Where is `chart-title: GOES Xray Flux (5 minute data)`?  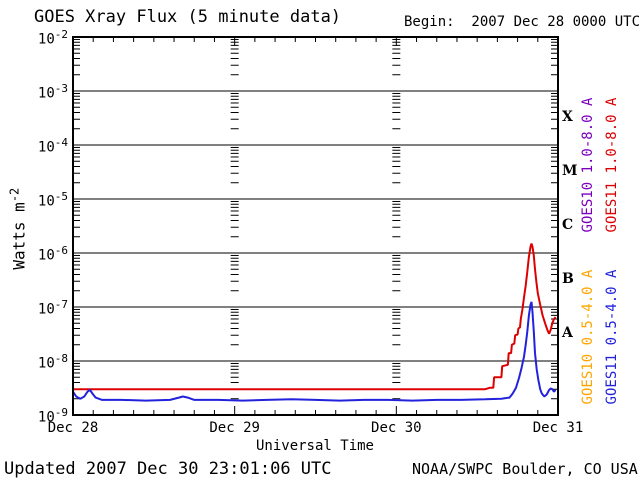
chart-title: GOES Xray Flux (5 minute data) is located at coordinates (188, 17).